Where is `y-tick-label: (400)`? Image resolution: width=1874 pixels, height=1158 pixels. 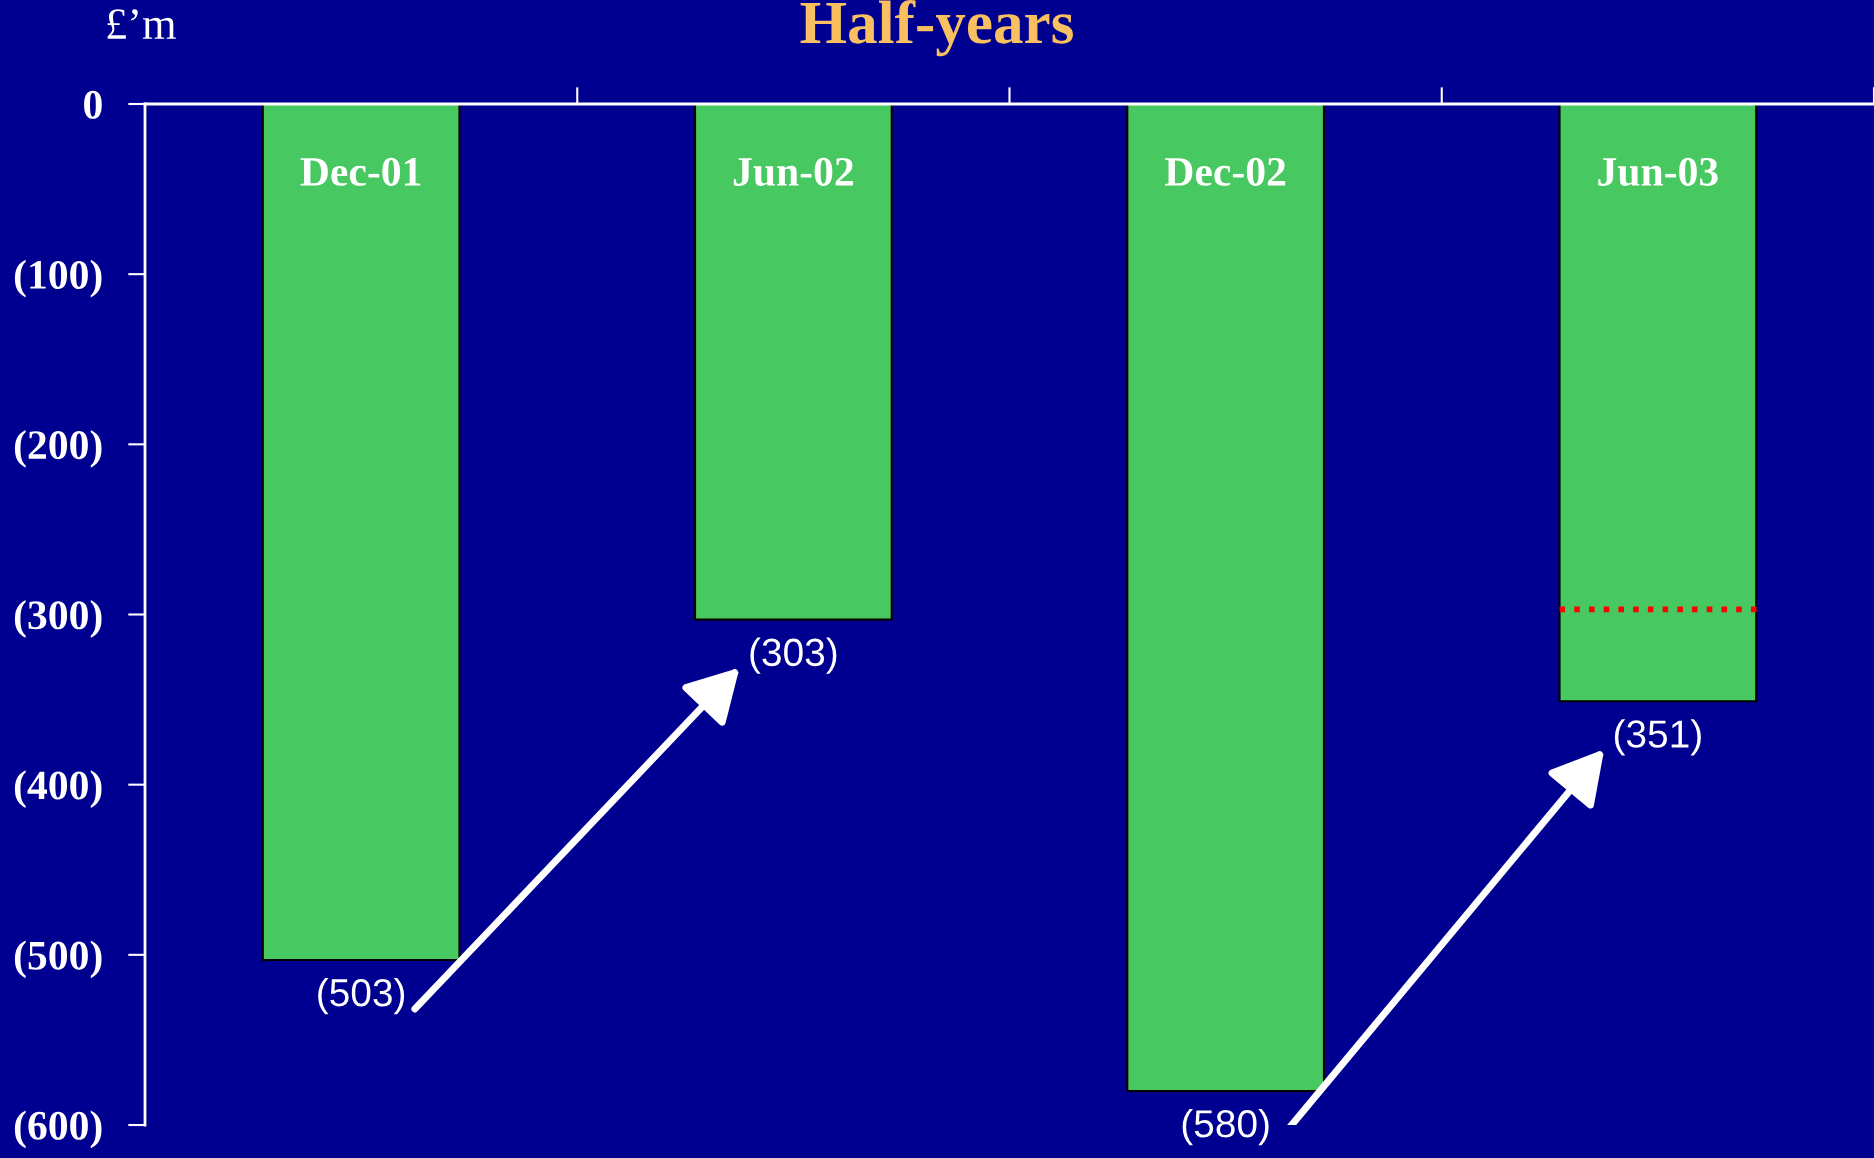 y-tick-label: (400) is located at coordinates (58, 789).